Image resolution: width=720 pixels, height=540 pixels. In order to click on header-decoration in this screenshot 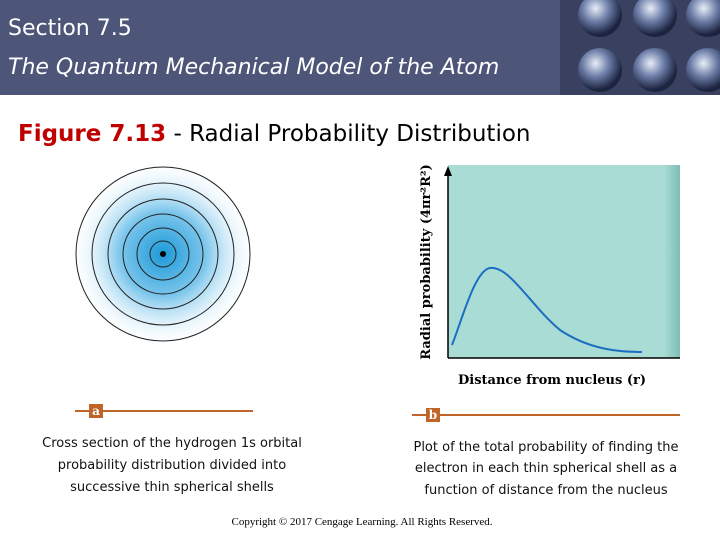, I will do `click(640, 47)`.